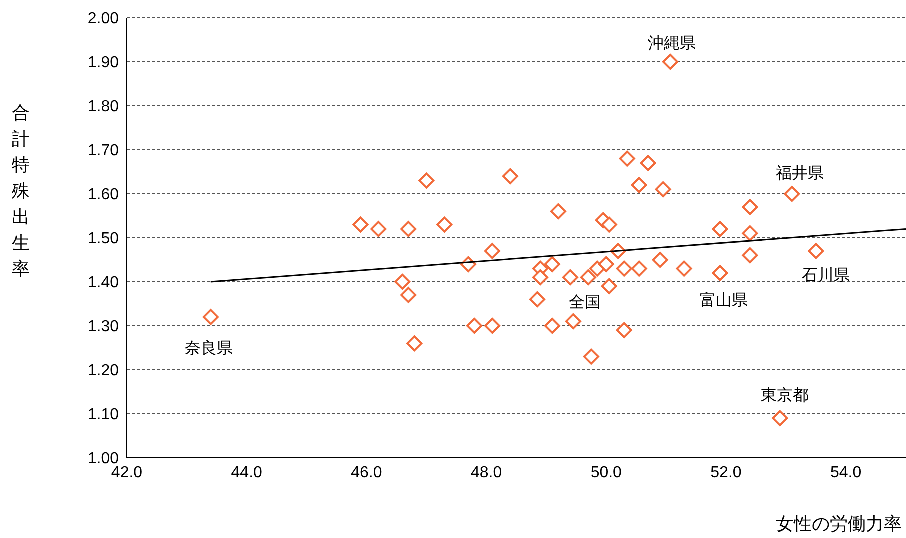  What do you see at coordinates (724, 301) in the screenshot?
I see `annotation: 富山県` at bounding box center [724, 301].